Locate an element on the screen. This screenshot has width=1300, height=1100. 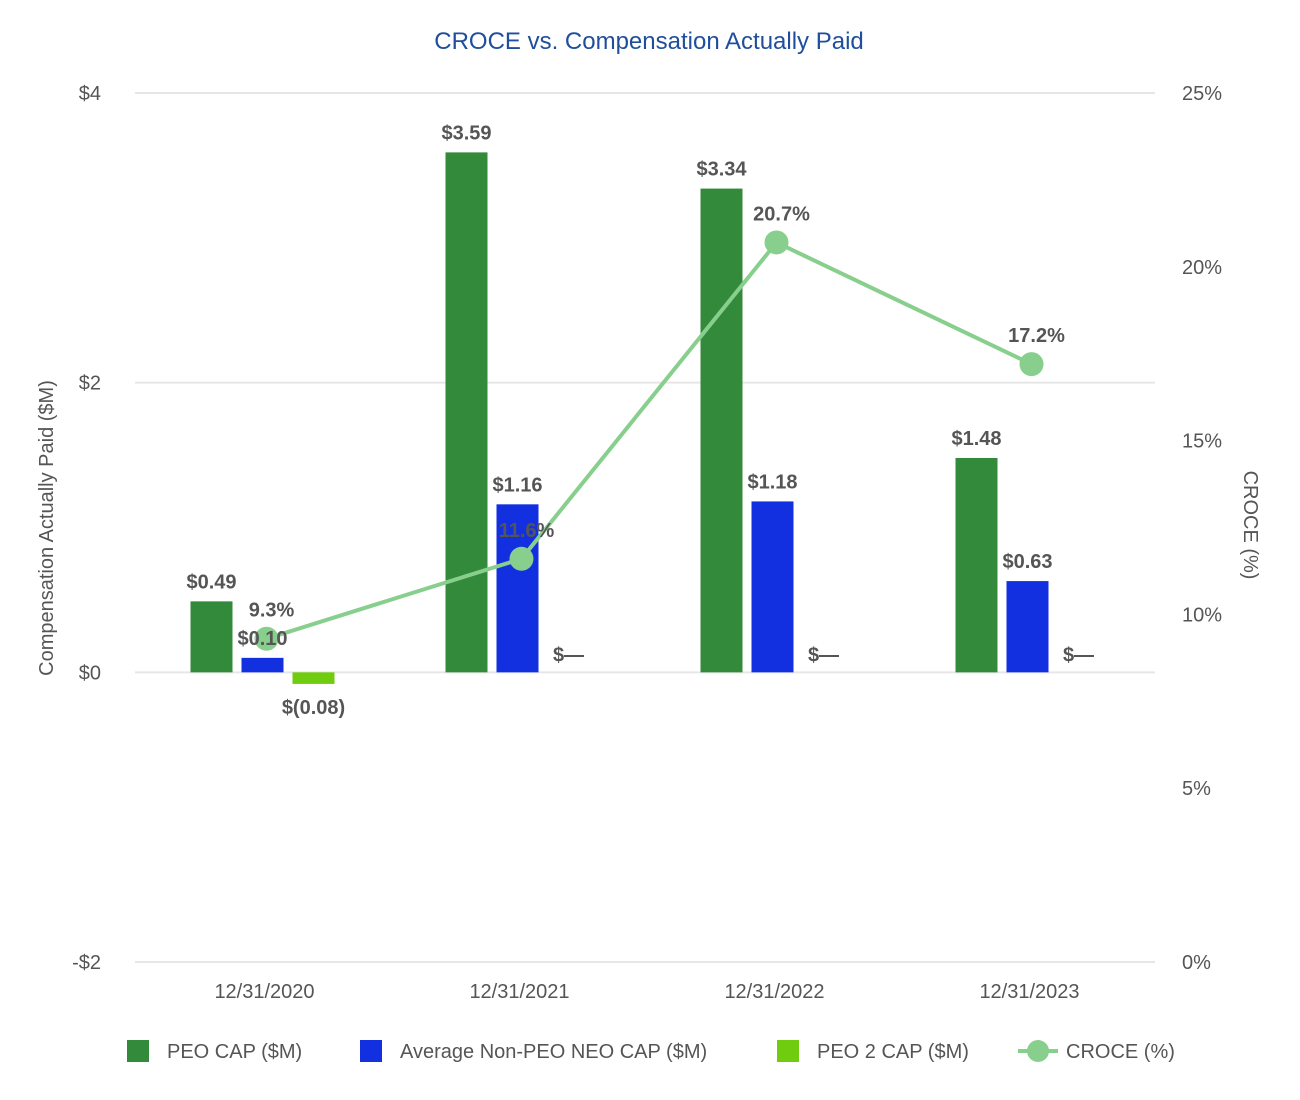
bar-data-label: $1.16 is located at coordinates (517, 485).